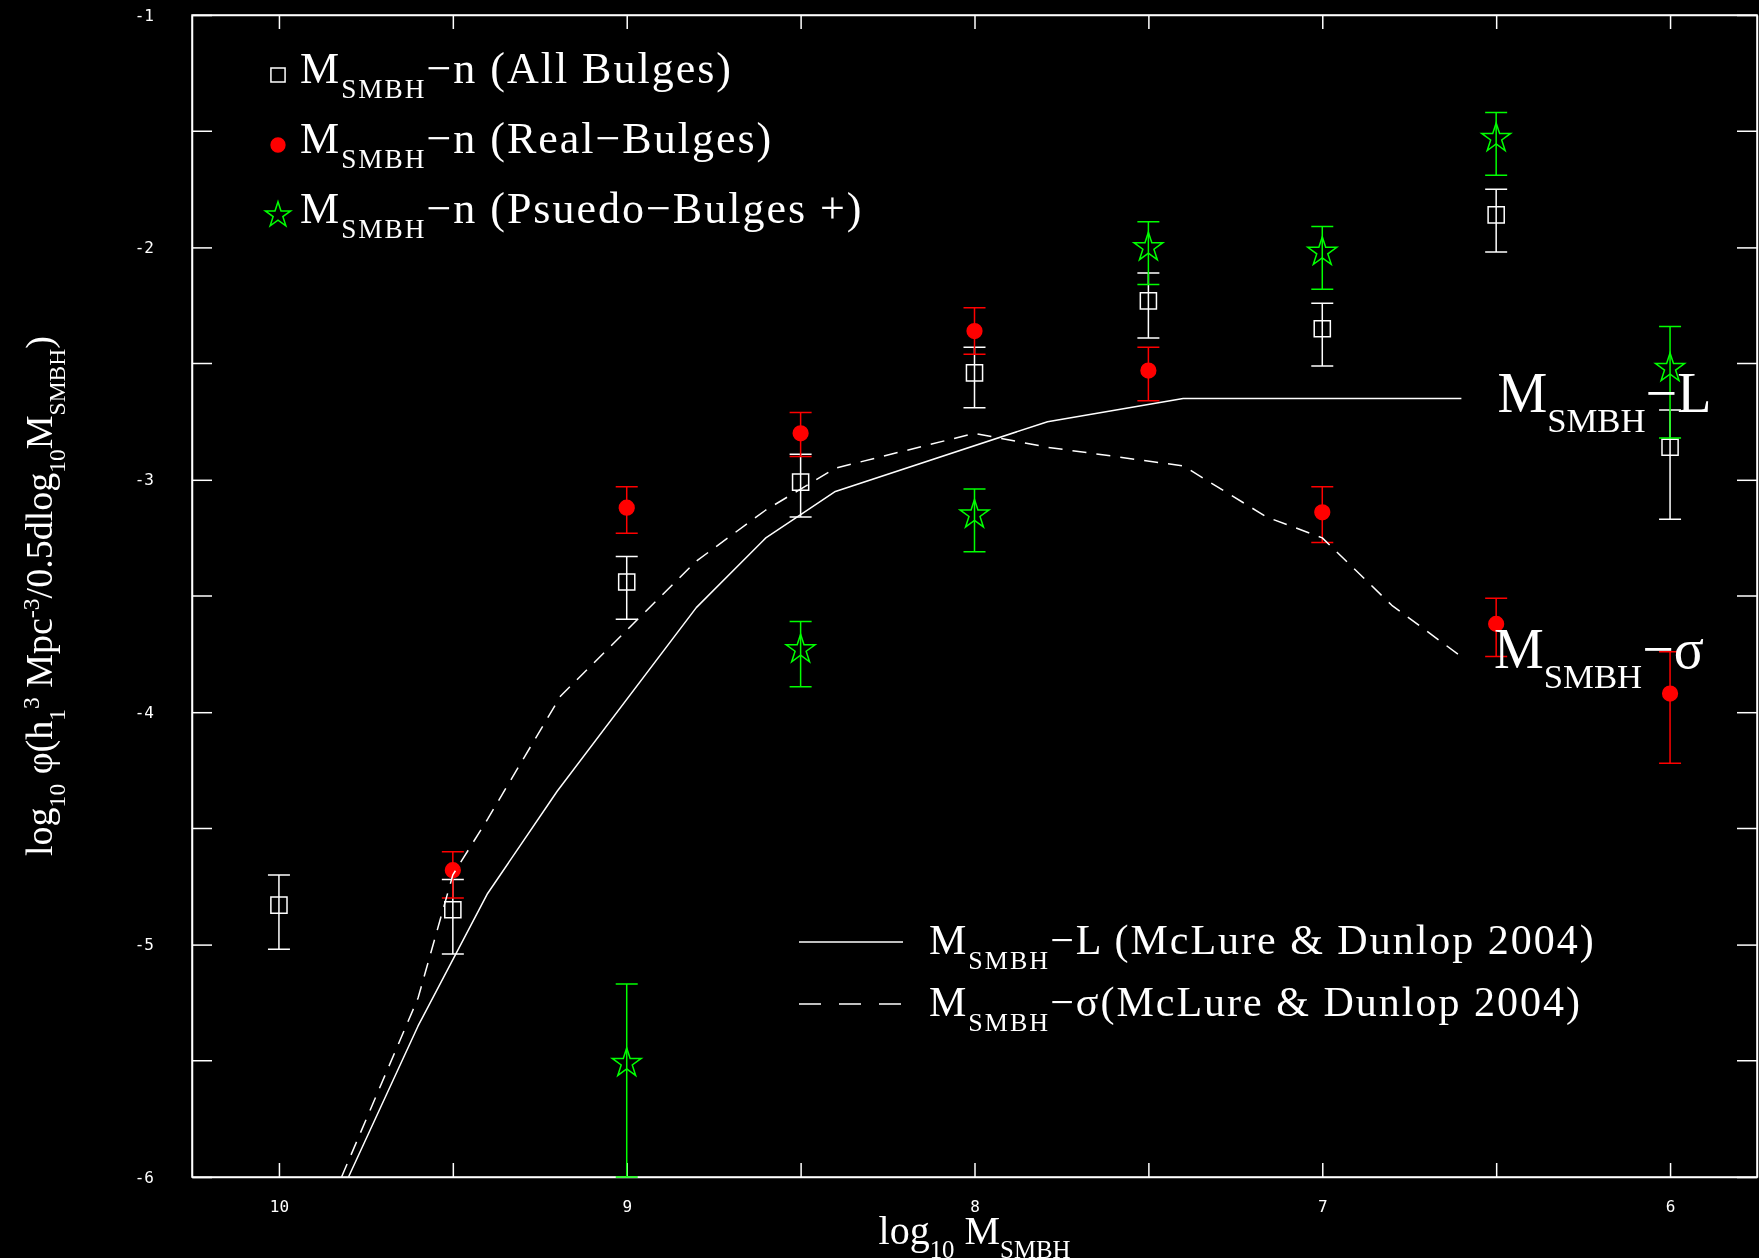  Describe the element at coordinates (279, 1207) in the screenshot. I see `x-tick-label: 10` at that location.